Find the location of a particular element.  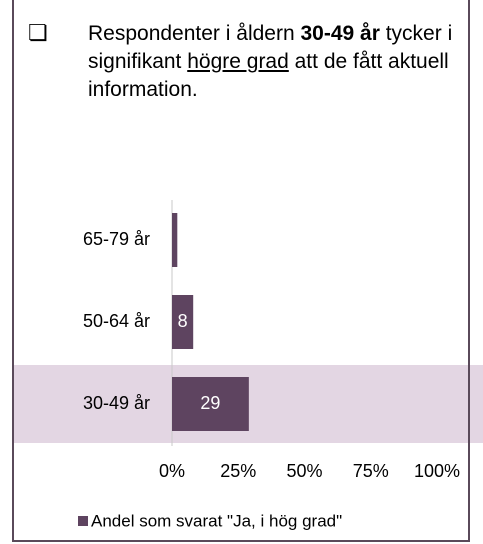

y-tick-label: 30-49 år is located at coordinates (116, 403).